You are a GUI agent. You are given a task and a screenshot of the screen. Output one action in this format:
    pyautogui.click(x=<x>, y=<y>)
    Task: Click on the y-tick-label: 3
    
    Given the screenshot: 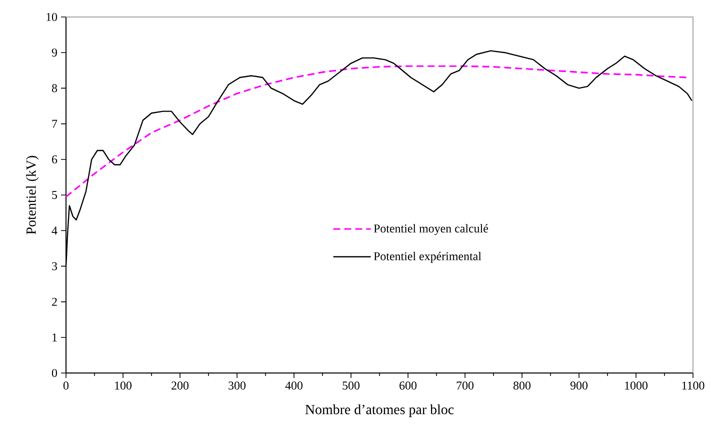 What is the action you would take?
    pyautogui.click(x=55, y=266)
    